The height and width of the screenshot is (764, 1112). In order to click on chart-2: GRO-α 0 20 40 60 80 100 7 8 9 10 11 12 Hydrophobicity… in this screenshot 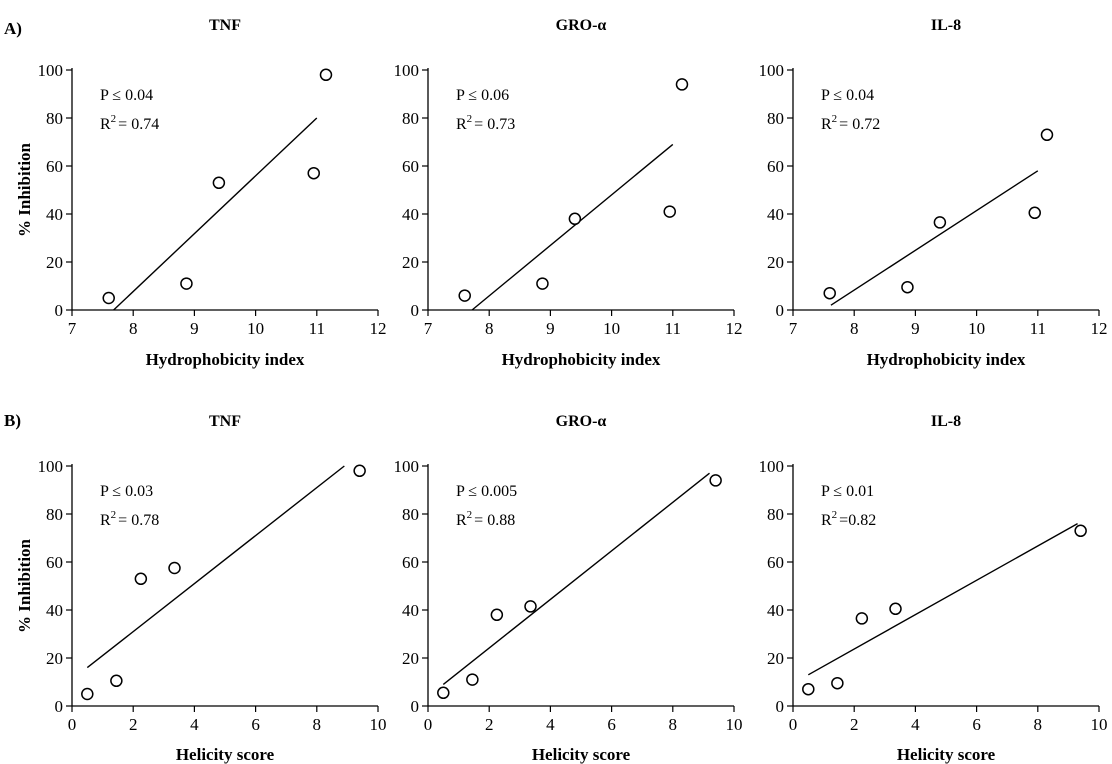, I will do `click(568, 193)`.